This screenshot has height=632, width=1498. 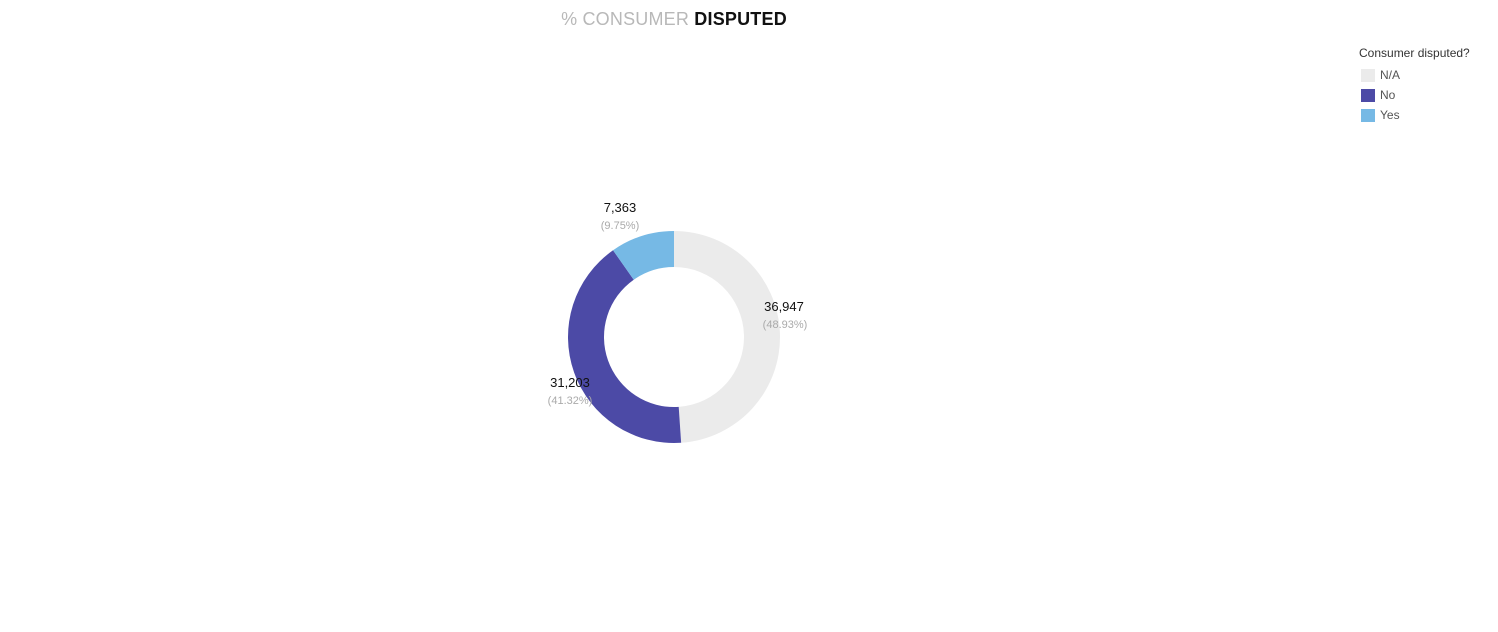 I want to click on legend-swatch-na, so click(x=1368, y=75).